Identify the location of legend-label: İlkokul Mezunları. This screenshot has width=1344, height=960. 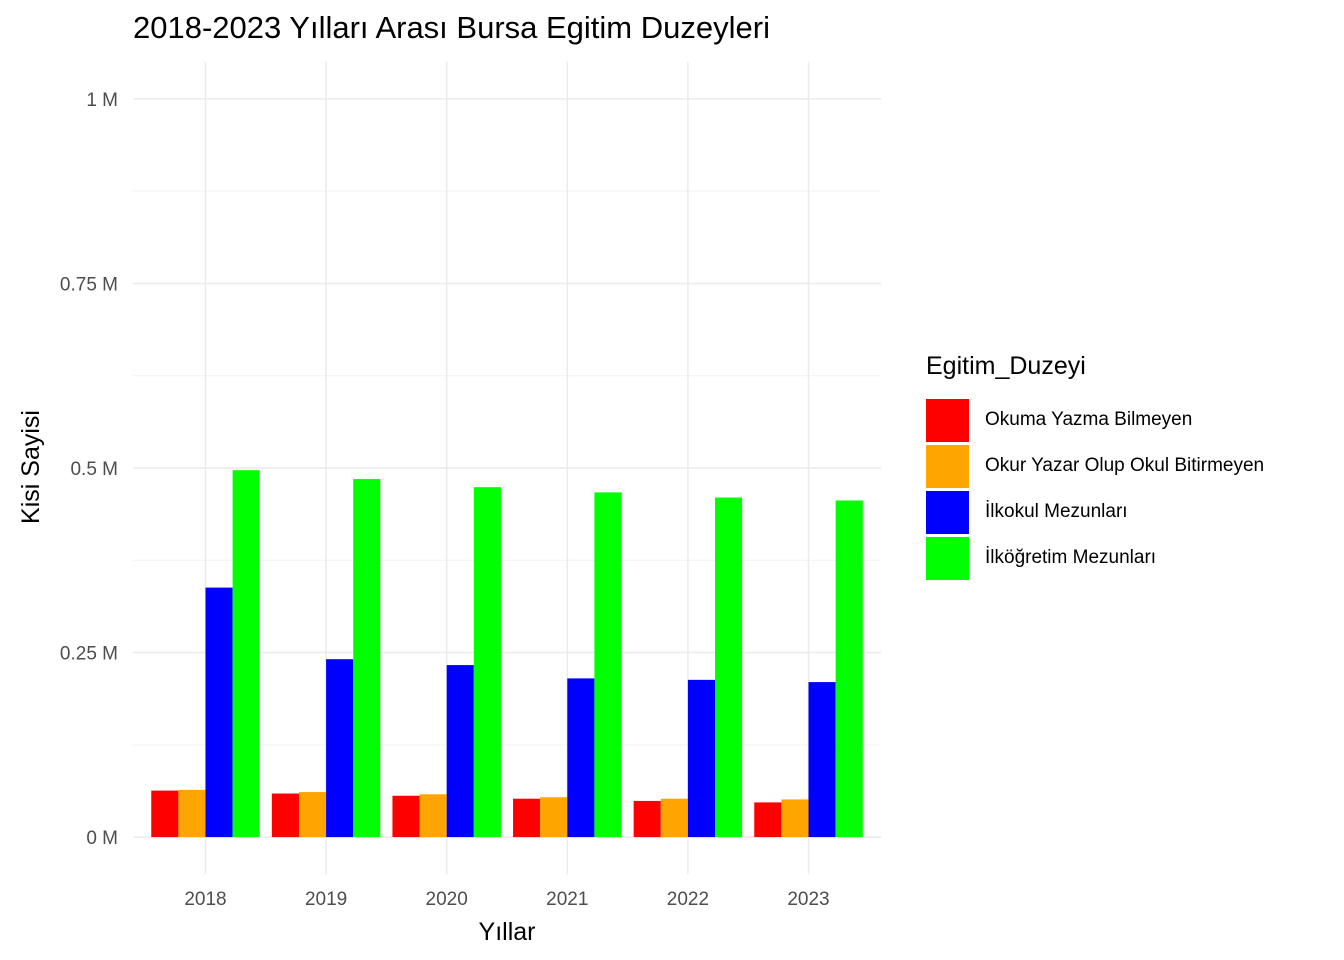
(1056, 511).